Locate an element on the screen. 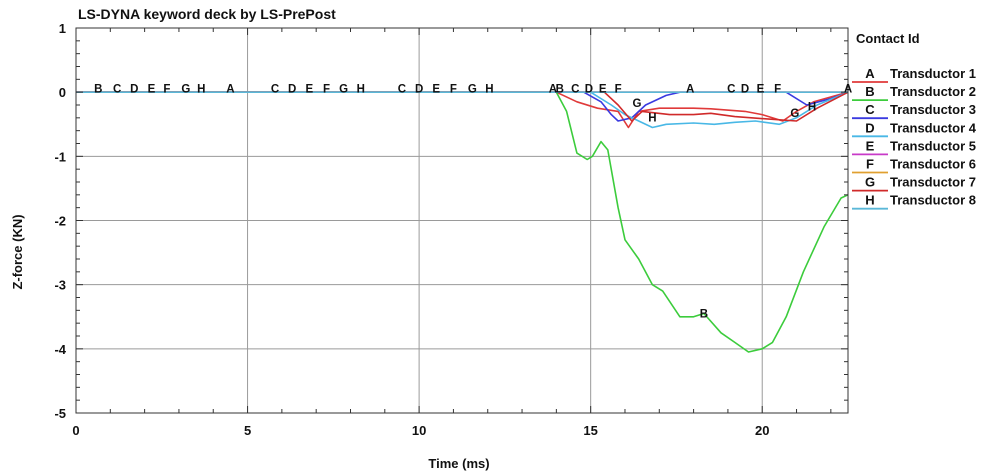  chart-title: LS-DYNA keyword deck by LS-PrePost is located at coordinates (207, 14).